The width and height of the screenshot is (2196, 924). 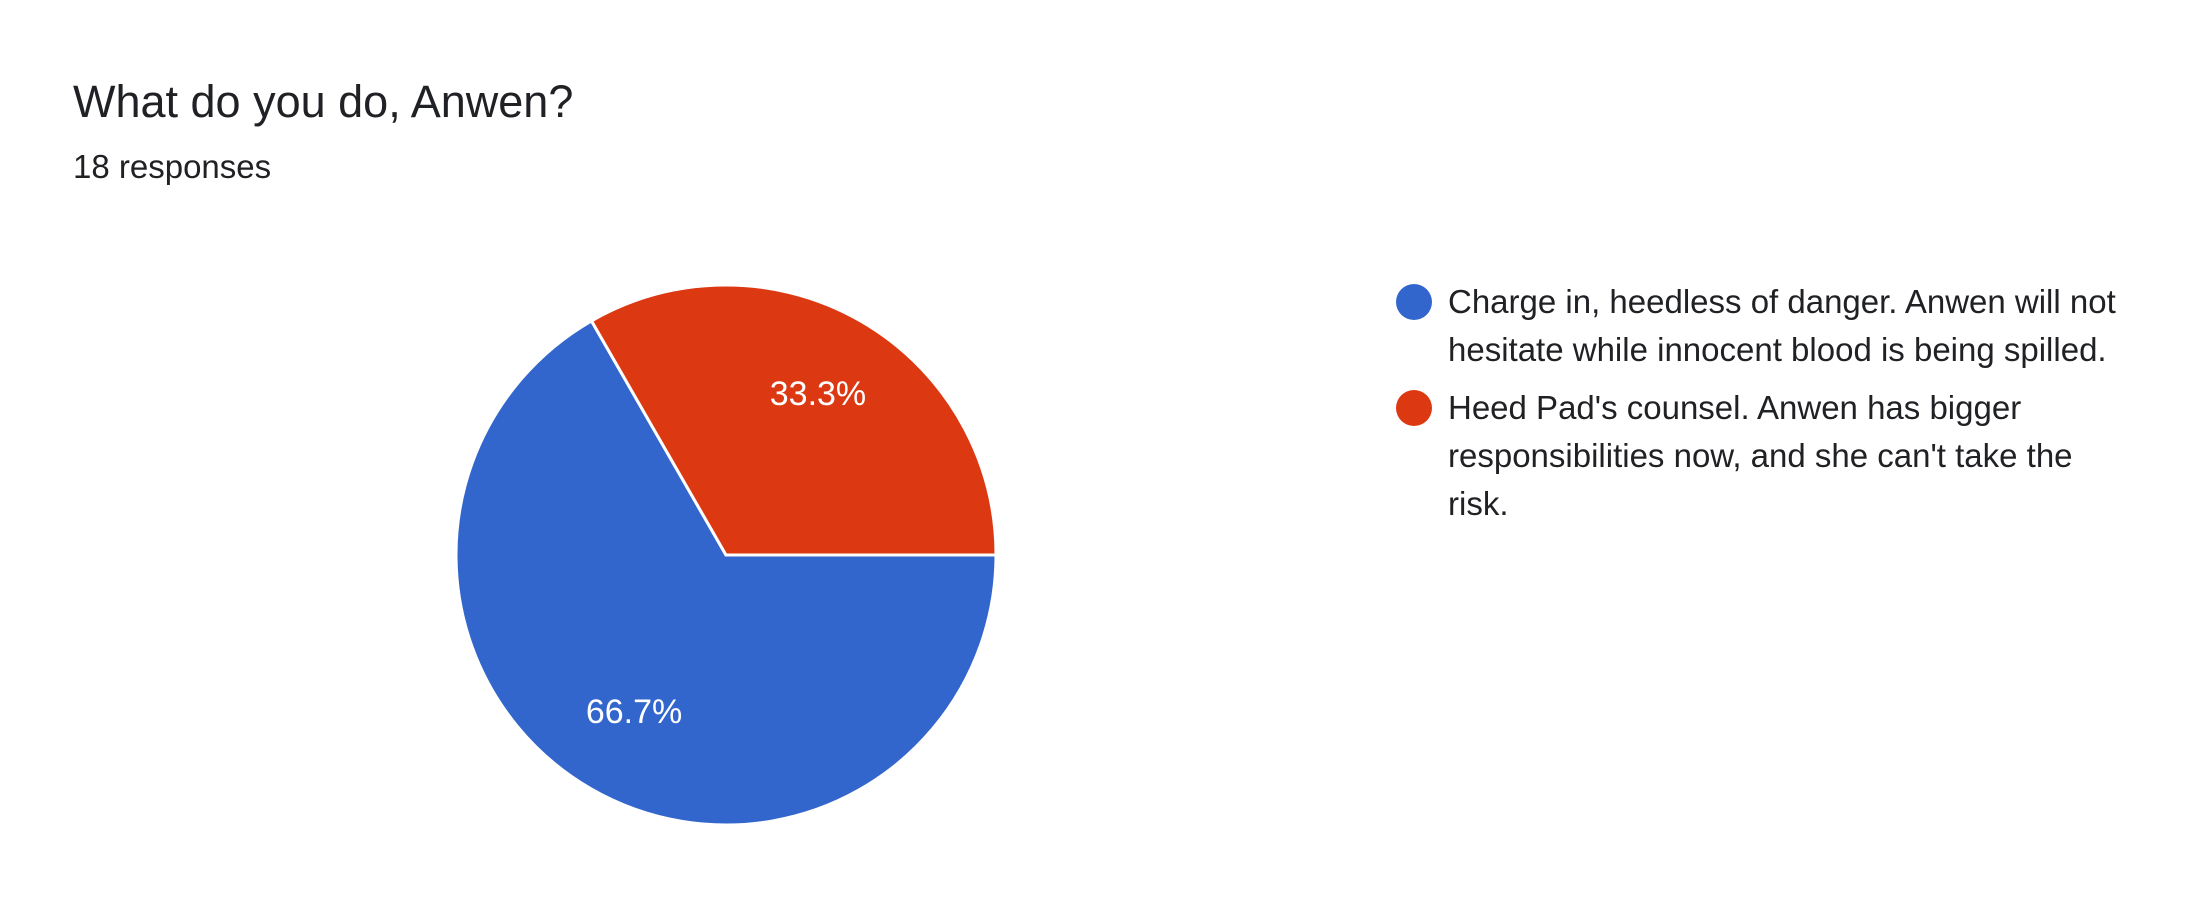 What do you see at coordinates (323, 101) in the screenshot?
I see `chart-title: What do you do, Anwen?` at bounding box center [323, 101].